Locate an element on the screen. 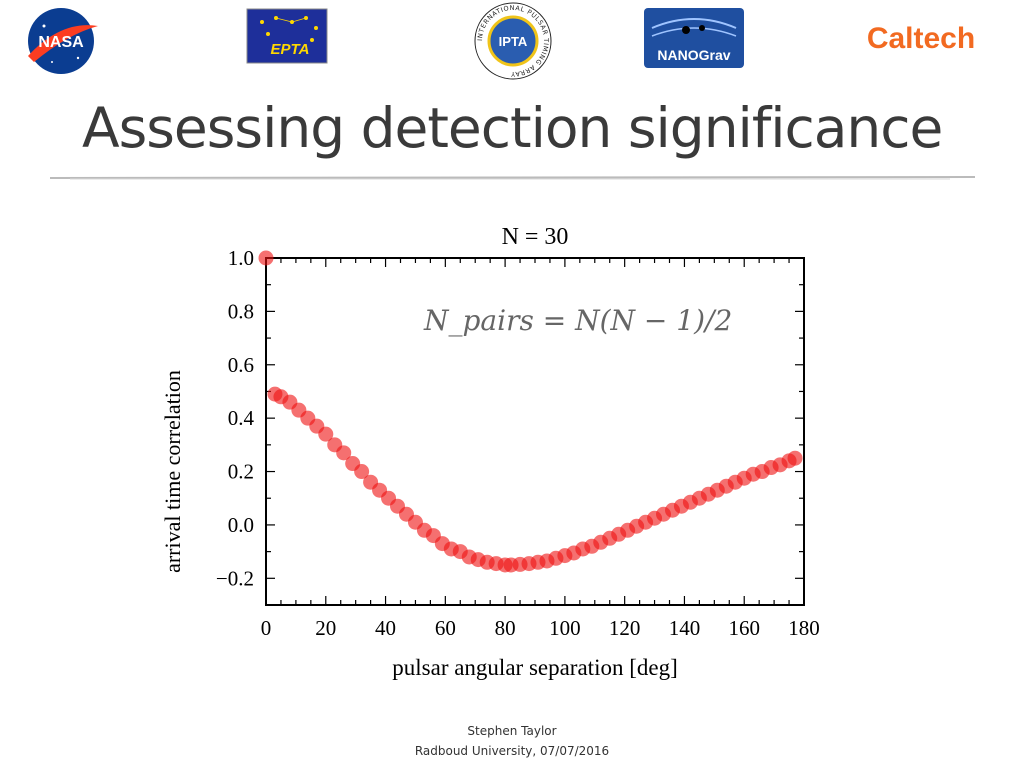  y-tick-label: 0.2 is located at coordinates (241, 472).